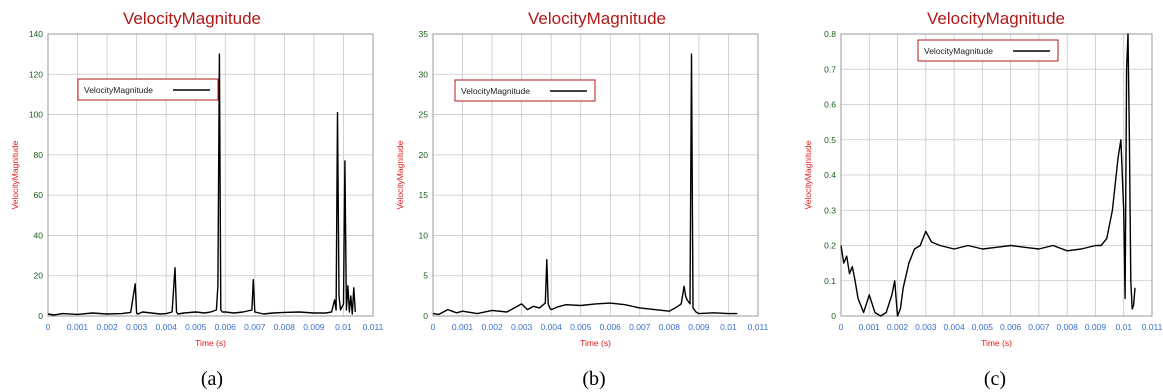 This screenshot has height=392, width=1163. Describe the element at coordinates (212, 379) in the screenshot. I see `panel-caption: (a)` at that location.